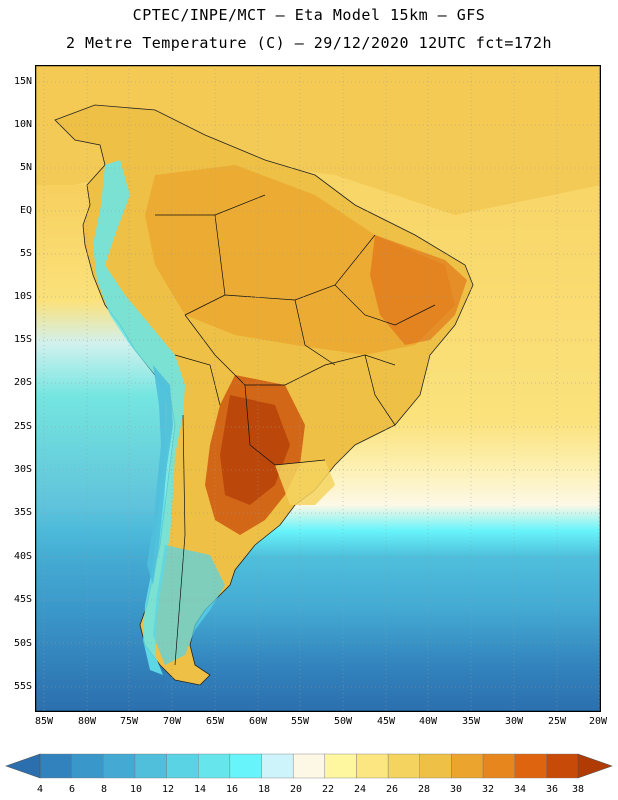 Image resolution: width=618 pixels, height=800 pixels. Describe the element at coordinates (25, 253) in the screenshot. I see `lat-label: 5S` at that location.